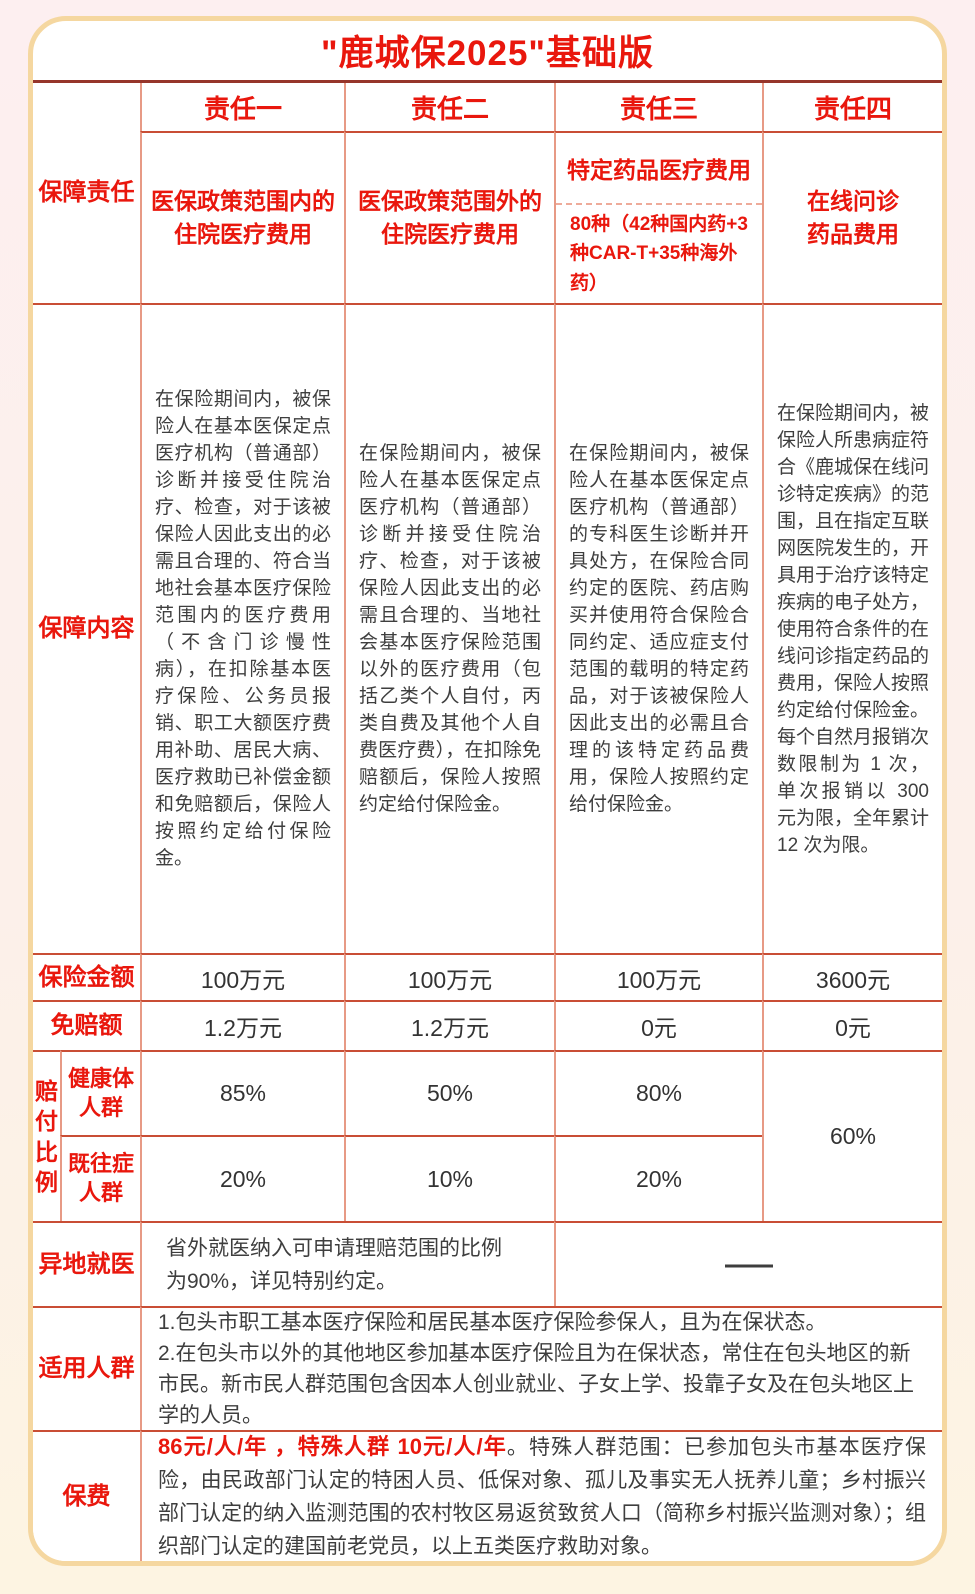  Describe the element at coordinates (449, 217) in the screenshot. I see `col-desc-resp-2: 医保政策范围外的 住院医疗费用` at that location.